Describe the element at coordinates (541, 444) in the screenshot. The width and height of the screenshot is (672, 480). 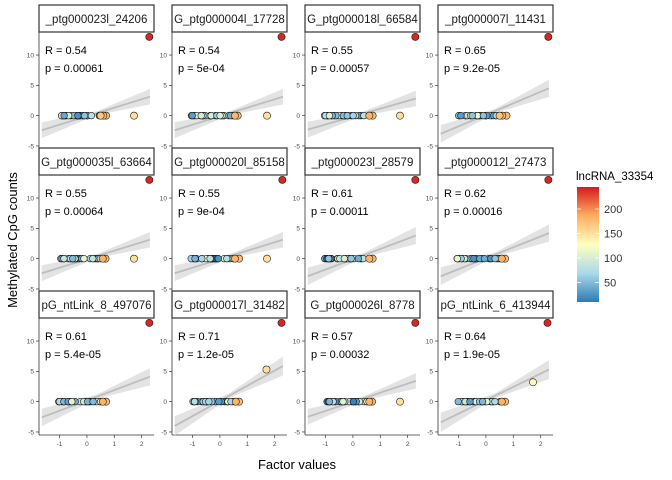
I see `x-tick-label: 2` at that location.